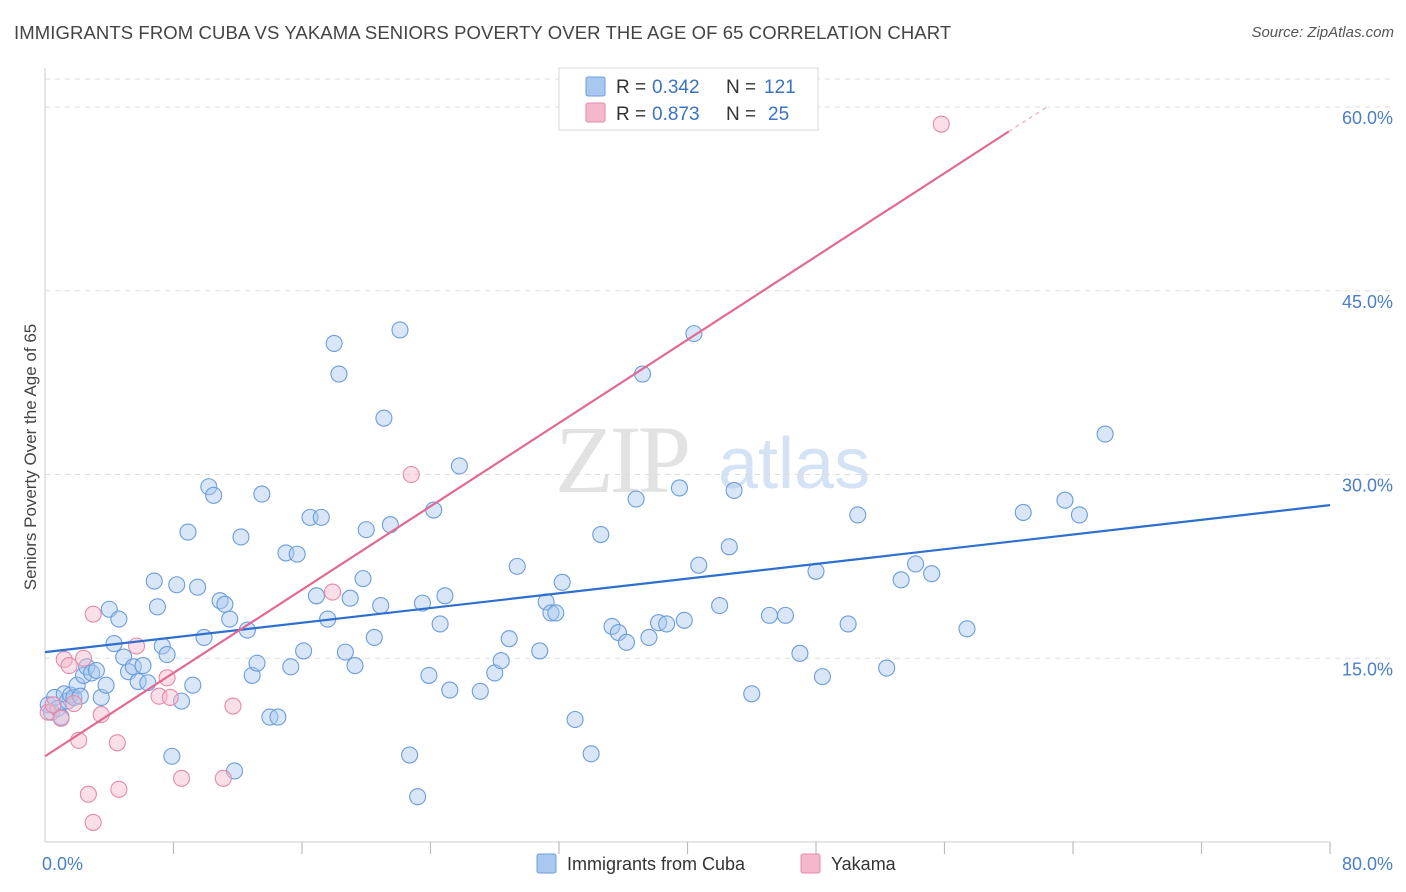 The width and height of the screenshot is (1406, 892). What do you see at coordinates (1367, 864) in the screenshot?
I see `x-tick-label-max: 80.0%` at bounding box center [1367, 864].